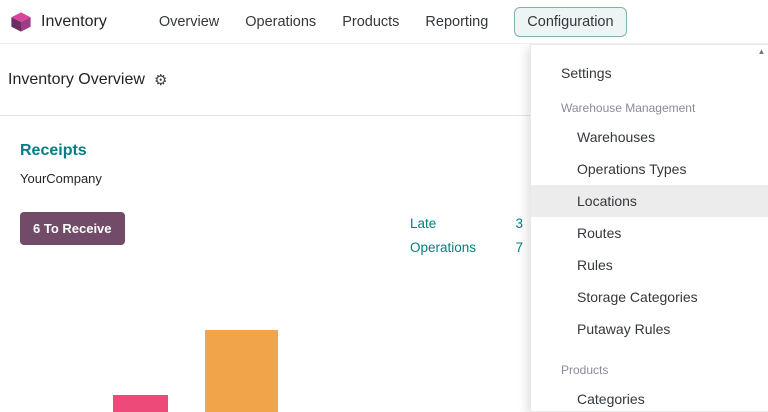 The width and height of the screenshot is (768, 412). What do you see at coordinates (632, 169) in the screenshot?
I see `dropdown-item-operations-types: Operations Types` at bounding box center [632, 169].